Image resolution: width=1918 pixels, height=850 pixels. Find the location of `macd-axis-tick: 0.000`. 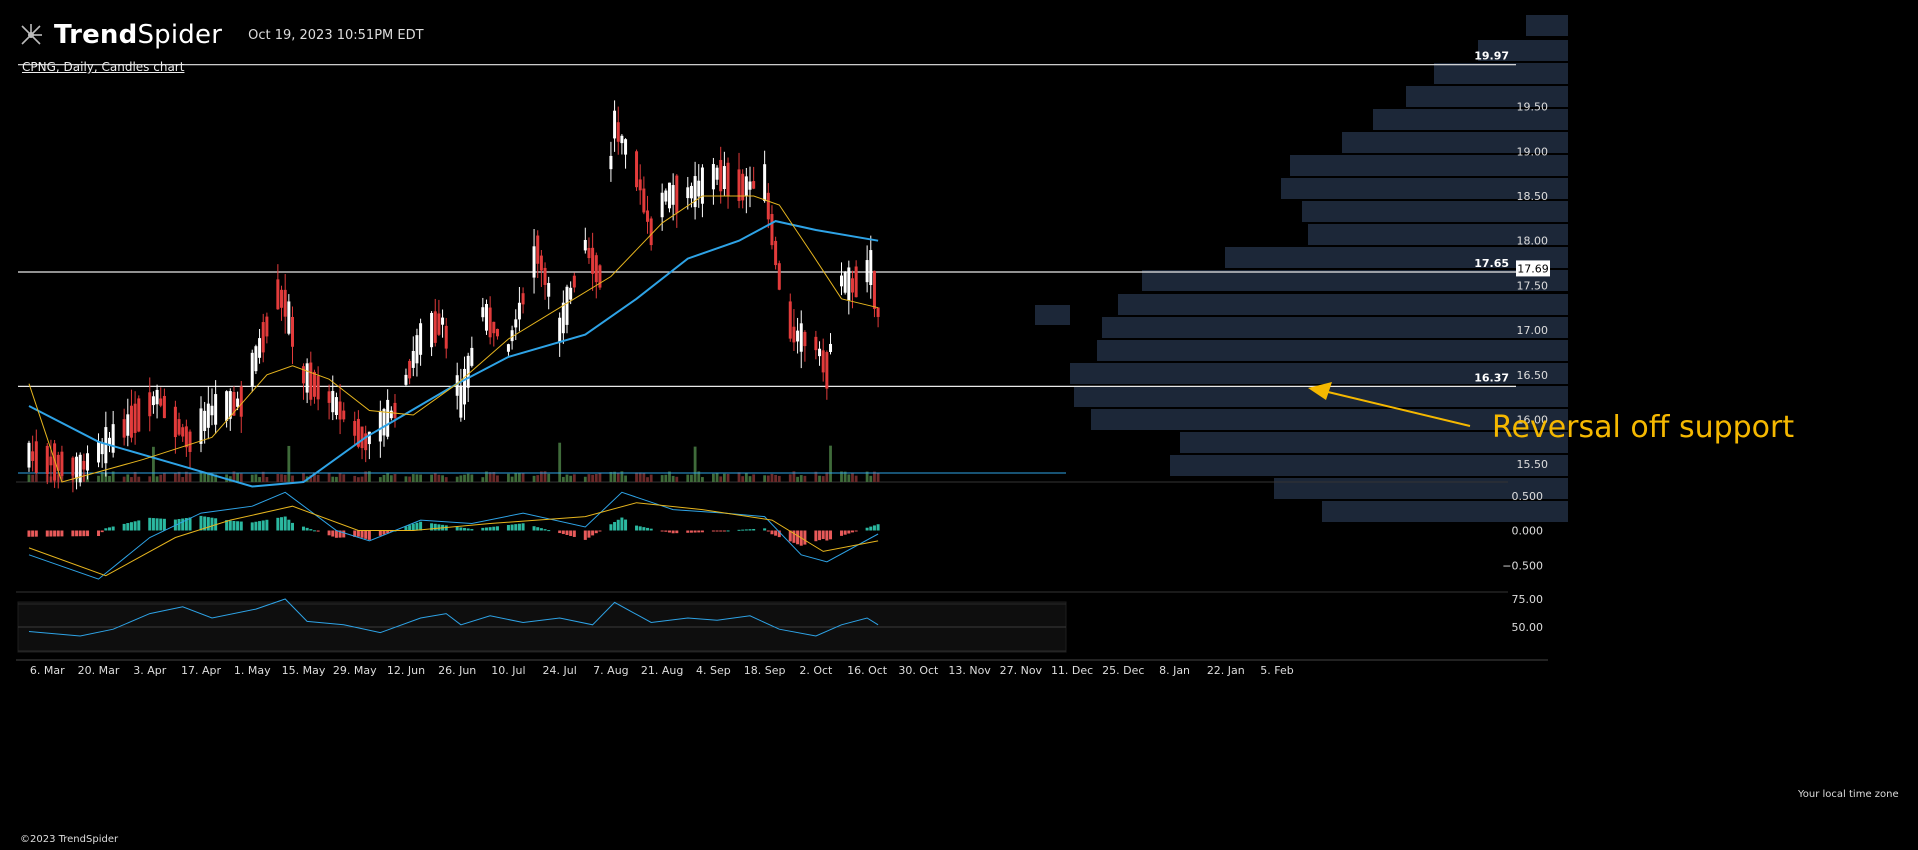

macd-axis-tick: 0.000 is located at coordinates (1528, 531).